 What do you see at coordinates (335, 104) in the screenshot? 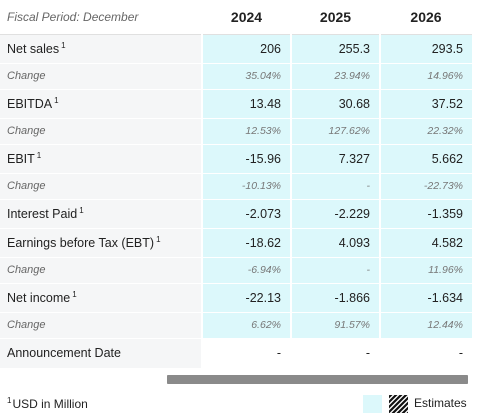
I see `cell-value: 30.68` at bounding box center [335, 104].